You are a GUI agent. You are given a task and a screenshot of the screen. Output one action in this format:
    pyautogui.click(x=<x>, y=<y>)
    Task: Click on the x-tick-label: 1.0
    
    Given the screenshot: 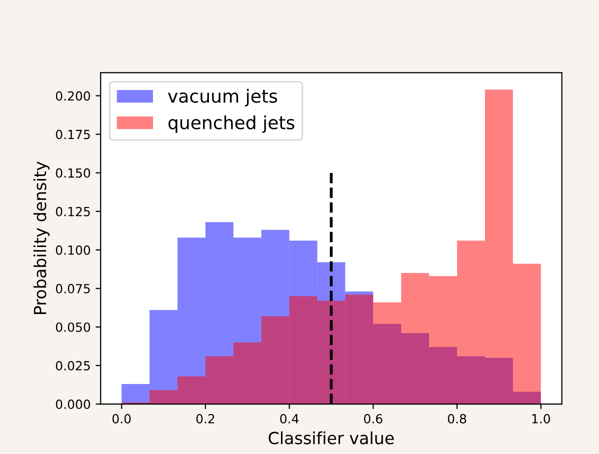 What is the action you would take?
    pyautogui.click(x=541, y=419)
    